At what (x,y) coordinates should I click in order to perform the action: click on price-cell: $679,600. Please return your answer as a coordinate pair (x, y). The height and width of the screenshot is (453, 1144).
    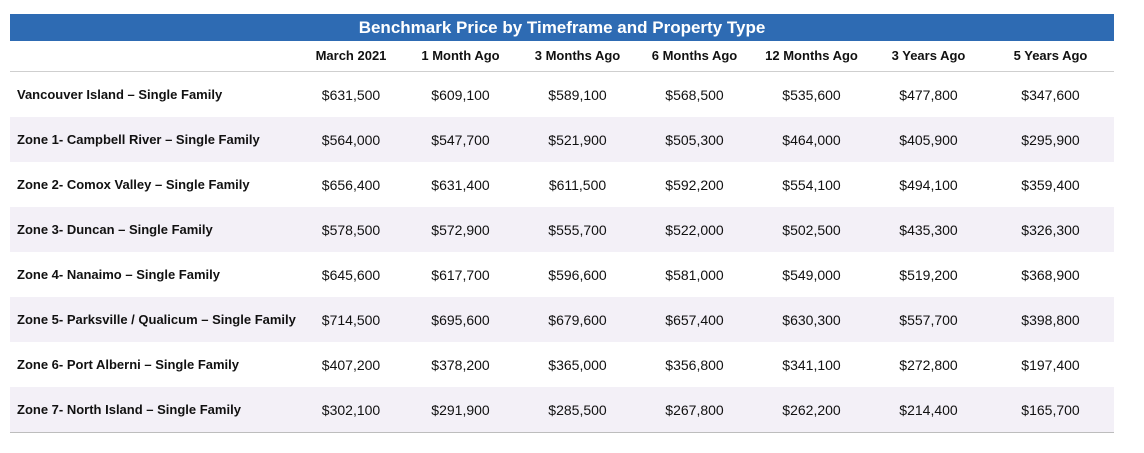
    Looking at the image, I should click on (577, 319).